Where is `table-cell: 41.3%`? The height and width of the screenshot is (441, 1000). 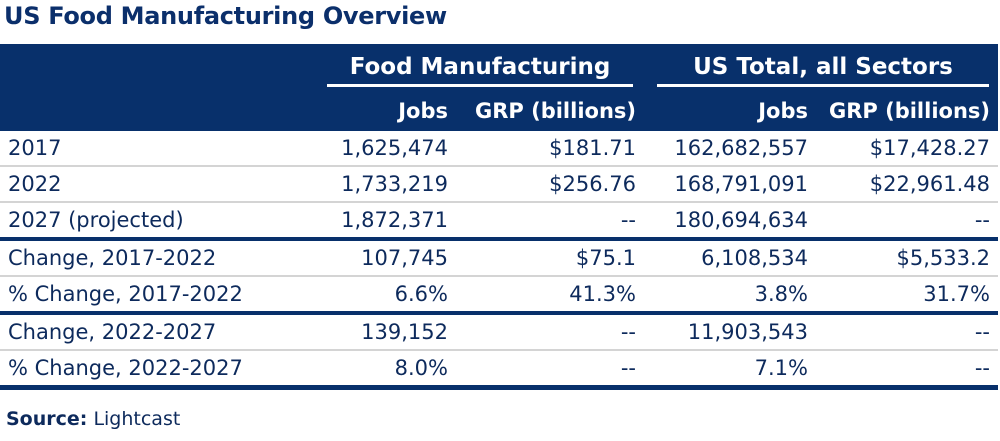
table-cell: 41.3% is located at coordinates (550, 295).